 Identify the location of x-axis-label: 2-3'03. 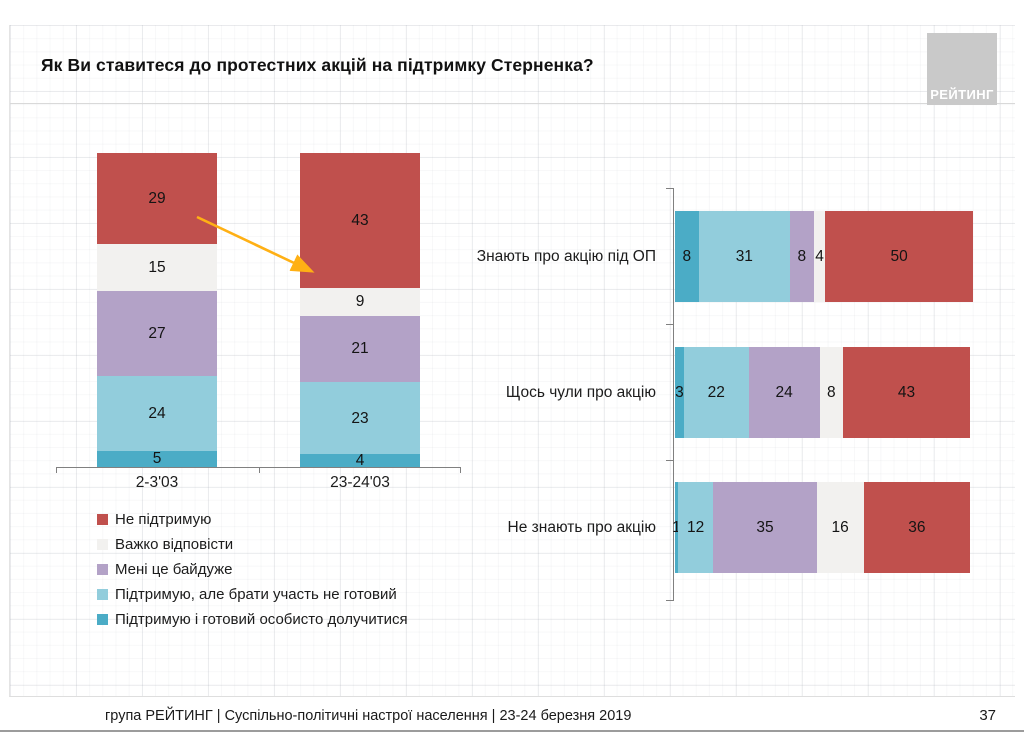
(157, 482).